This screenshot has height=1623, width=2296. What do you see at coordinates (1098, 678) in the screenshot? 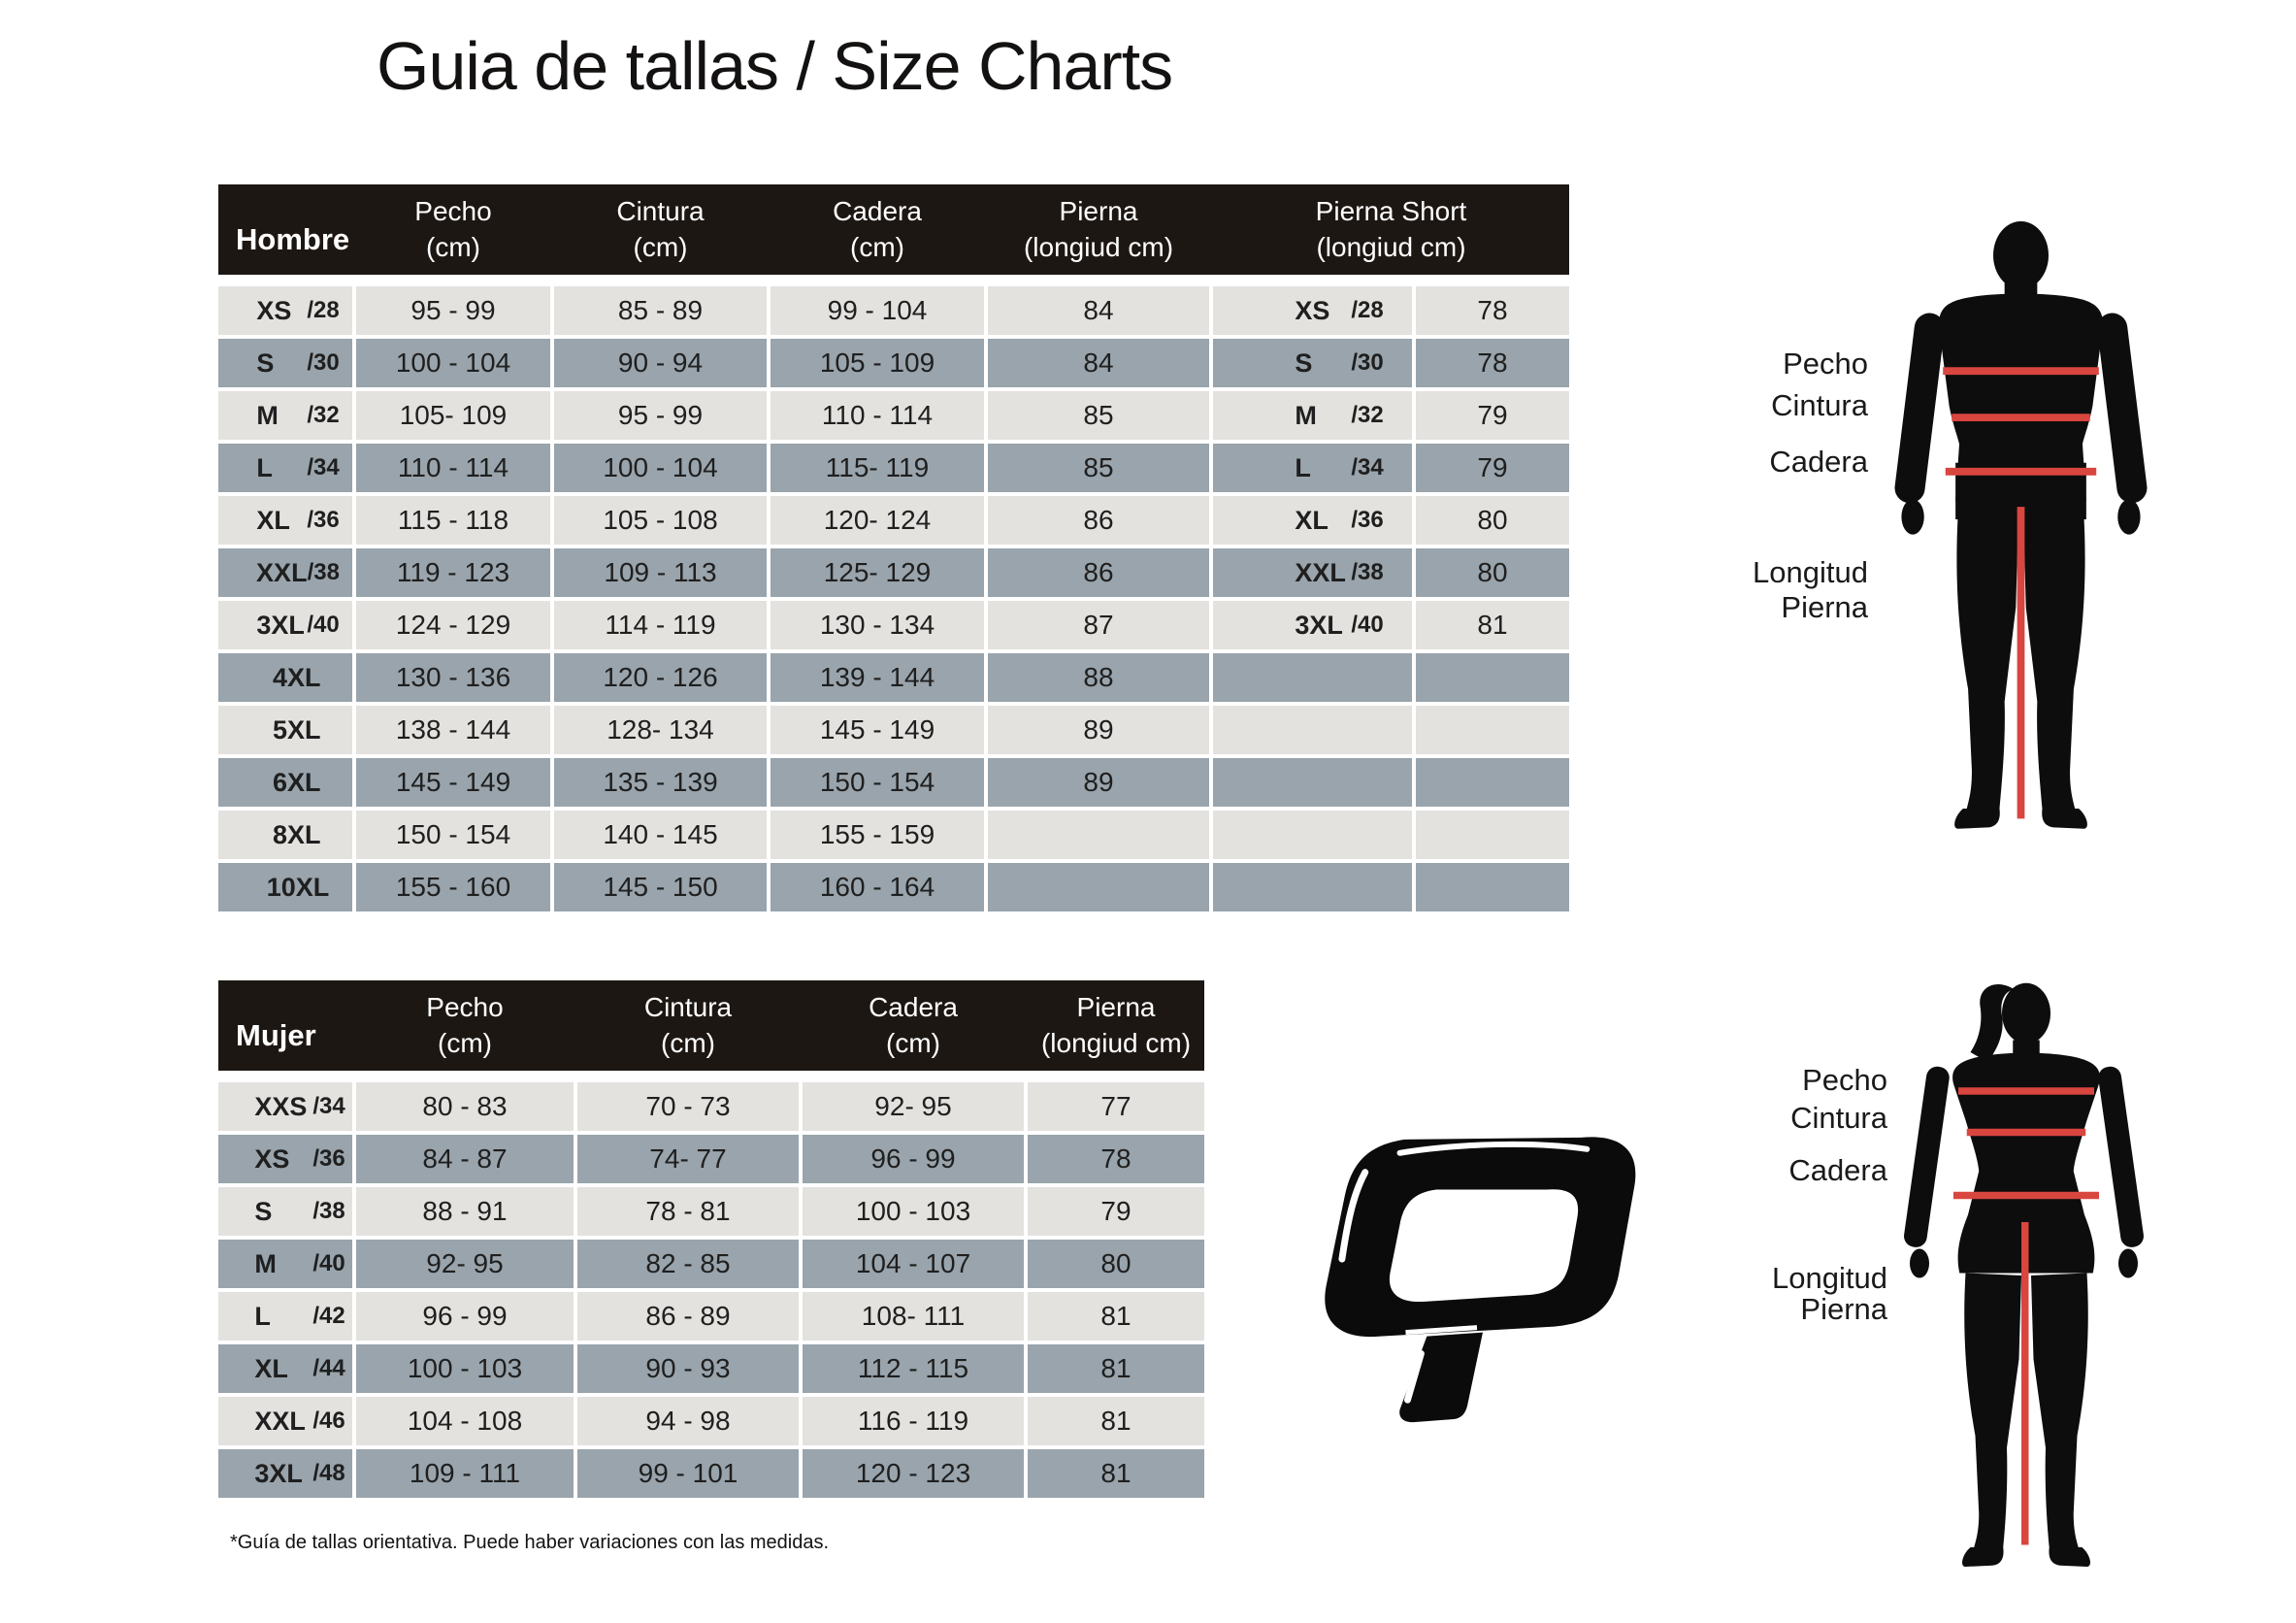
I see `pierna-value: 88` at bounding box center [1098, 678].